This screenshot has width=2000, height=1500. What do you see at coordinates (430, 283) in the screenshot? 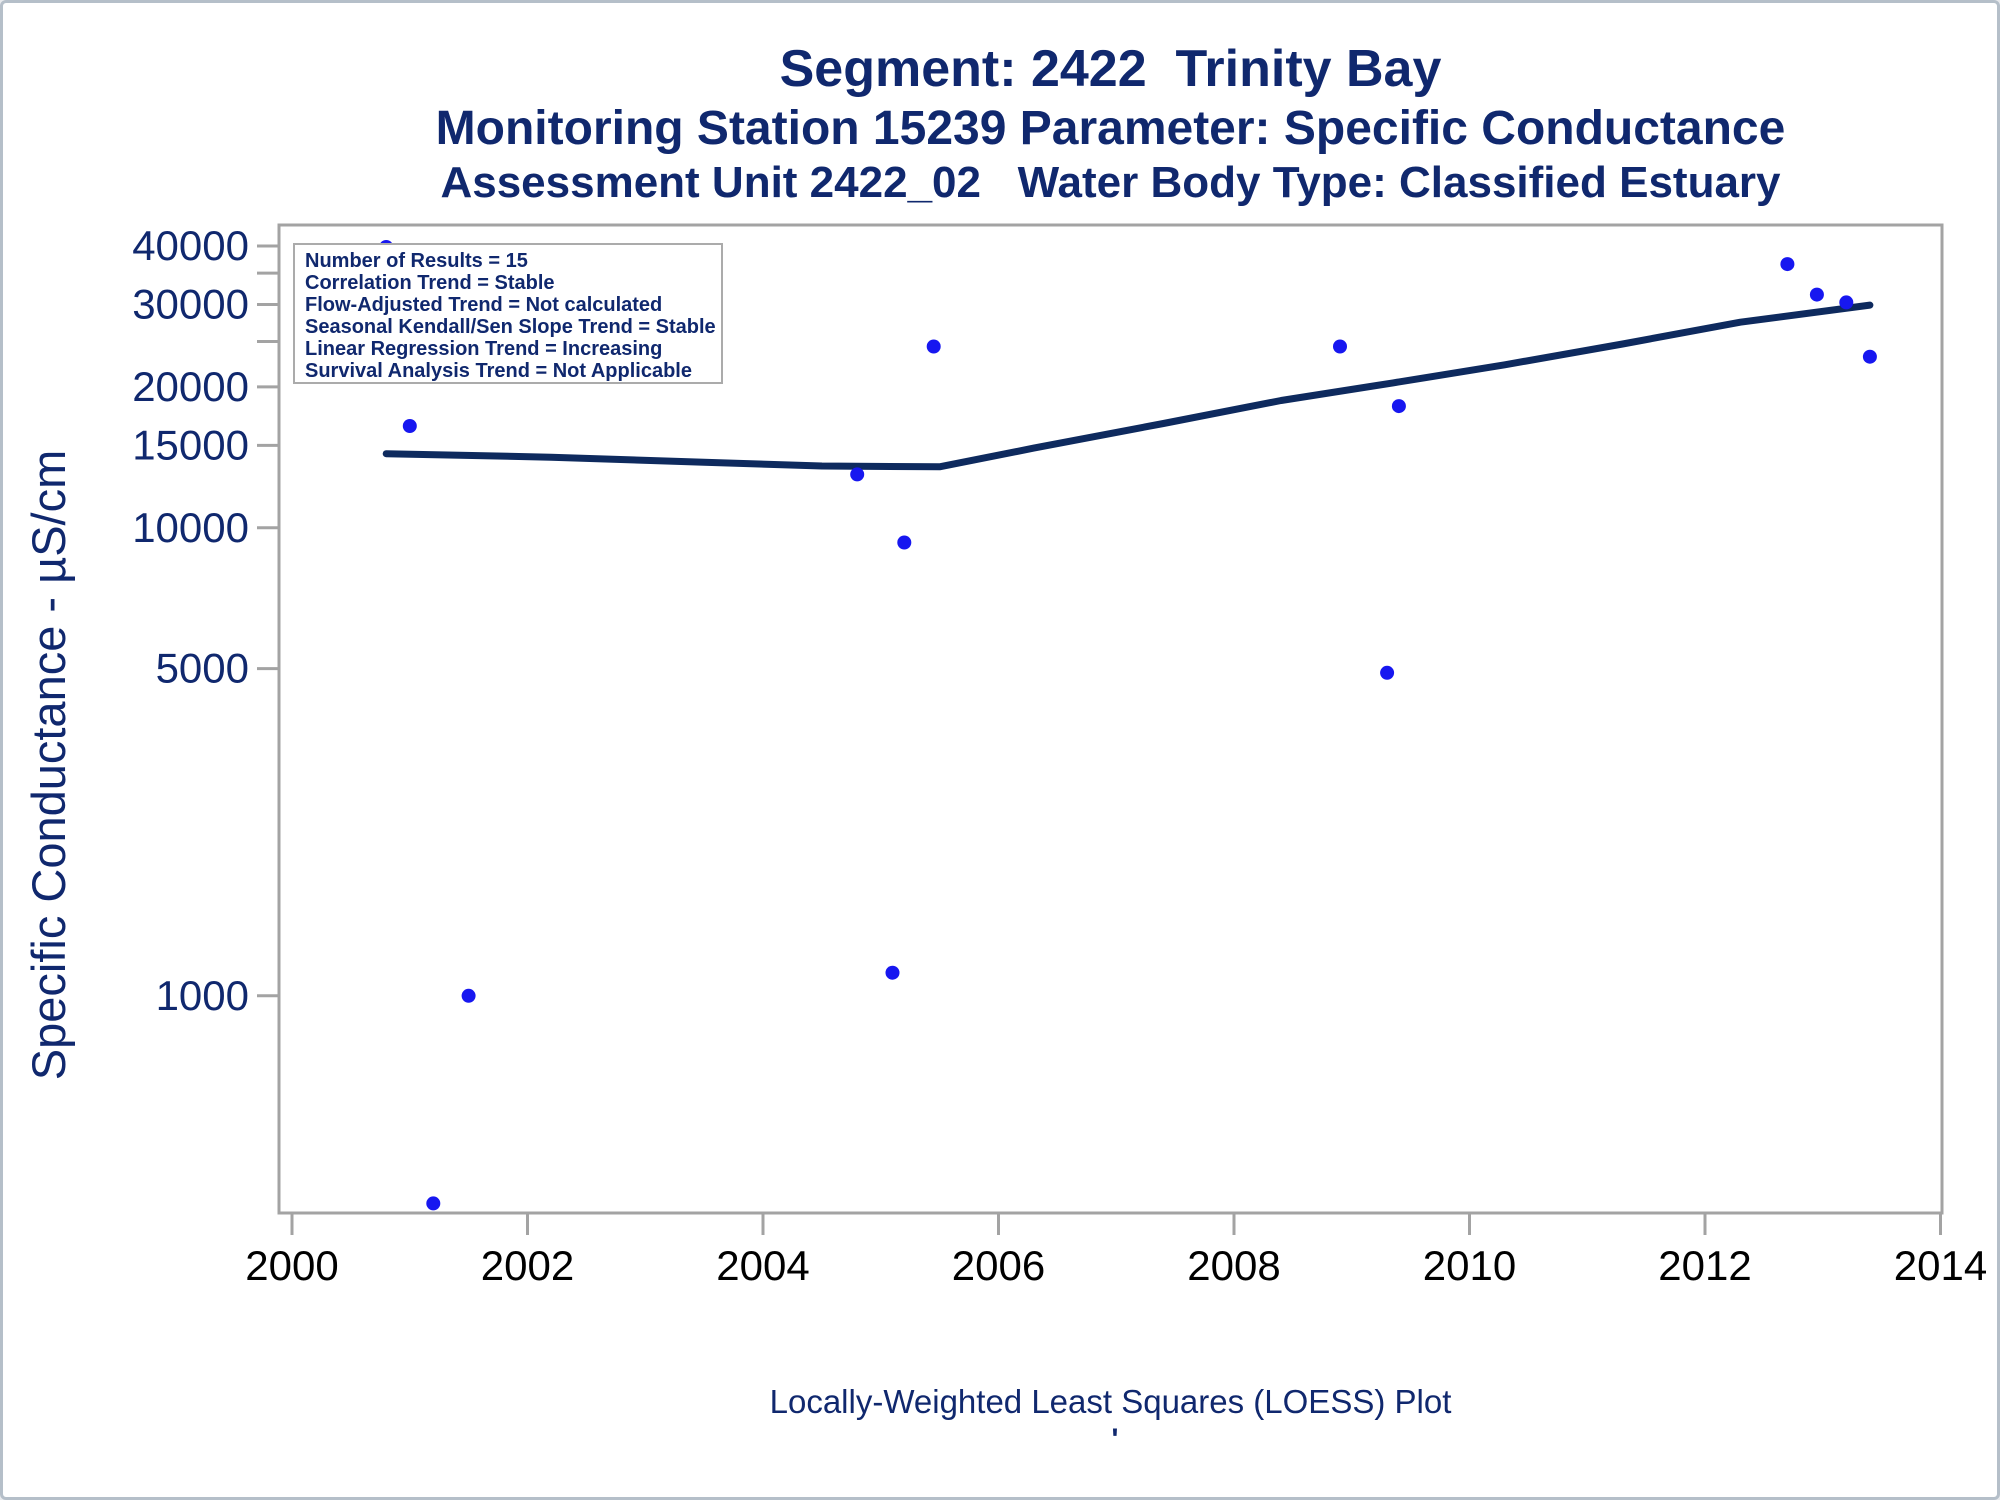
I see `stats-line-correlation-trend: Correlation Trend = Stable` at bounding box center [430, 283].